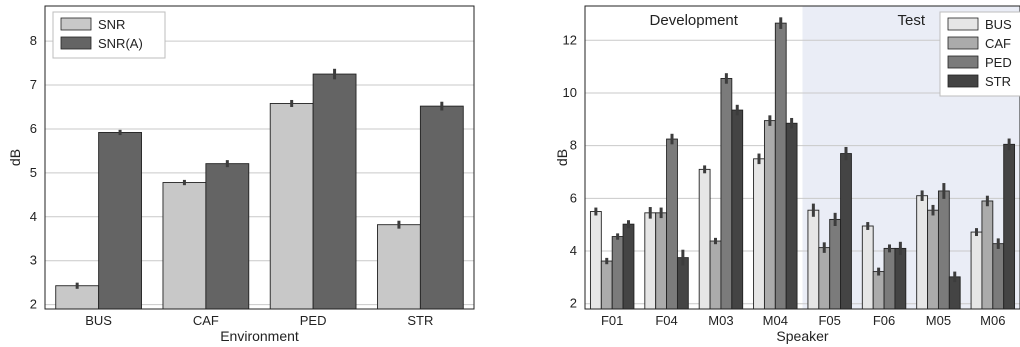 Image resolution: width=1020 pixels, height=347 pixels. What do you see at coordinates (399, 267) in the screenshot?
I see `bar-snr-str` at bounding box center [399, 267].